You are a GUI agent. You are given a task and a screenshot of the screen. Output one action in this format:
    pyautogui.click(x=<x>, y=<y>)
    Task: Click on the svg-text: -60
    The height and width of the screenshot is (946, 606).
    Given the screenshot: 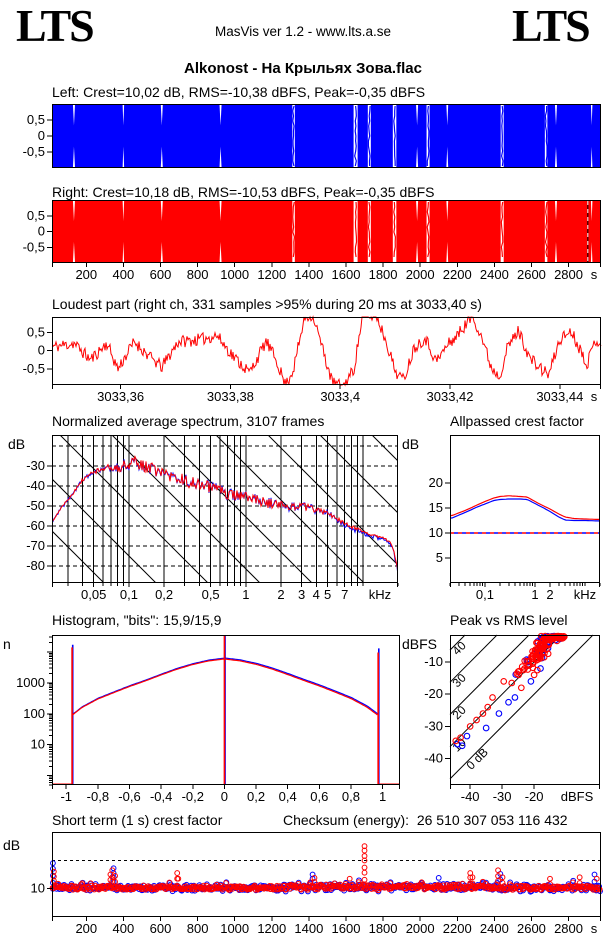 What is the action you would take?
    pyautogui.click(x=35, y=525)
    